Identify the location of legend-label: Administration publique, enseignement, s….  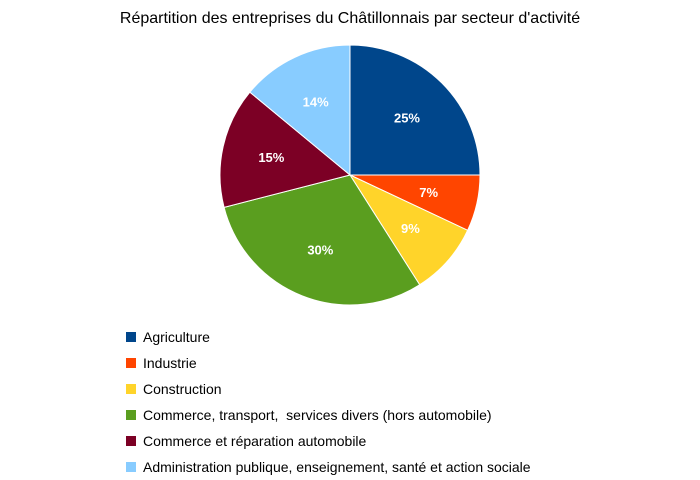
(337, 467).